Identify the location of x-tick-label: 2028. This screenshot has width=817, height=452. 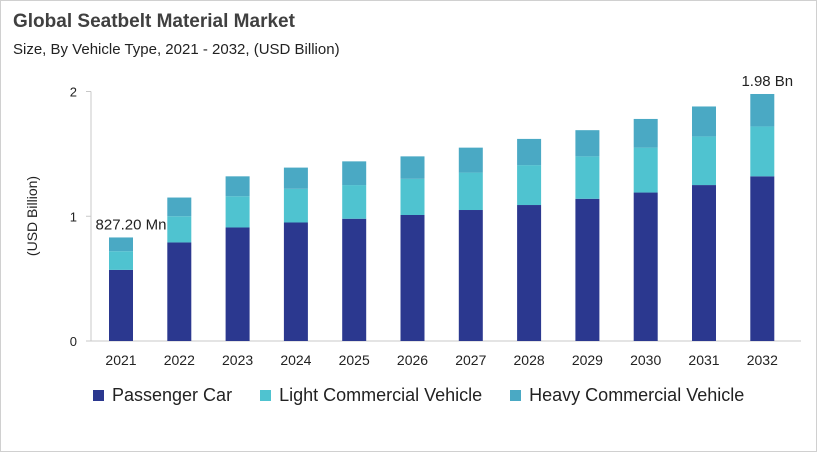
(529, 360).